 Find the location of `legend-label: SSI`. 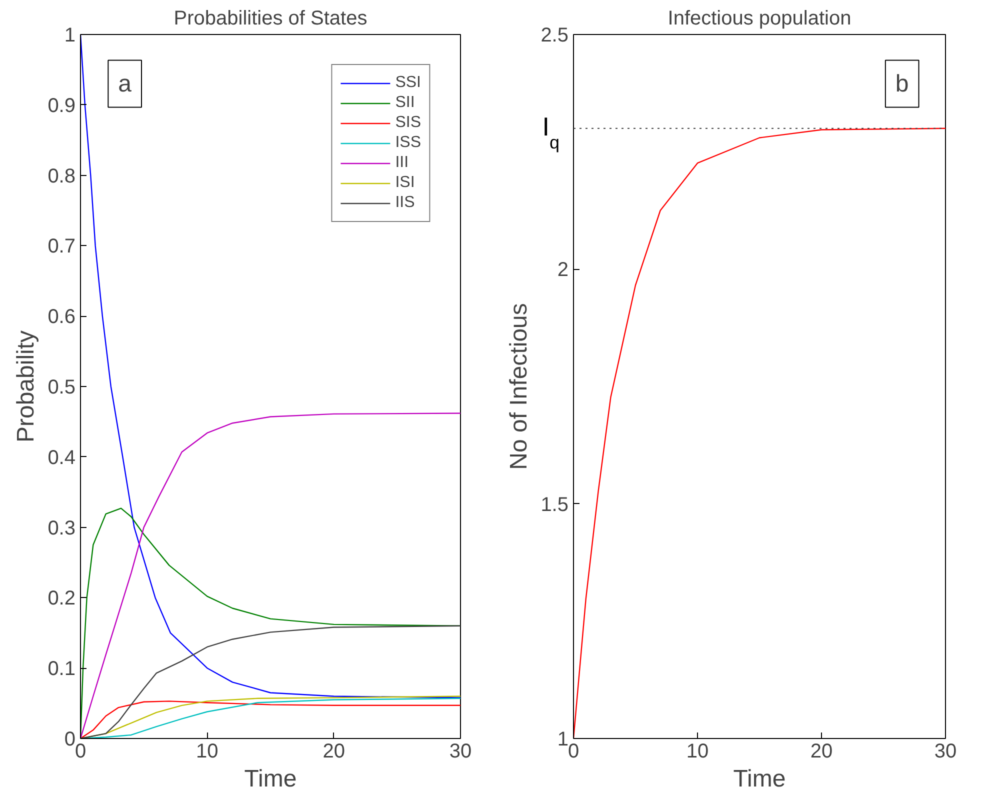

legend-label: SSI is located at coordinates (408, 83).